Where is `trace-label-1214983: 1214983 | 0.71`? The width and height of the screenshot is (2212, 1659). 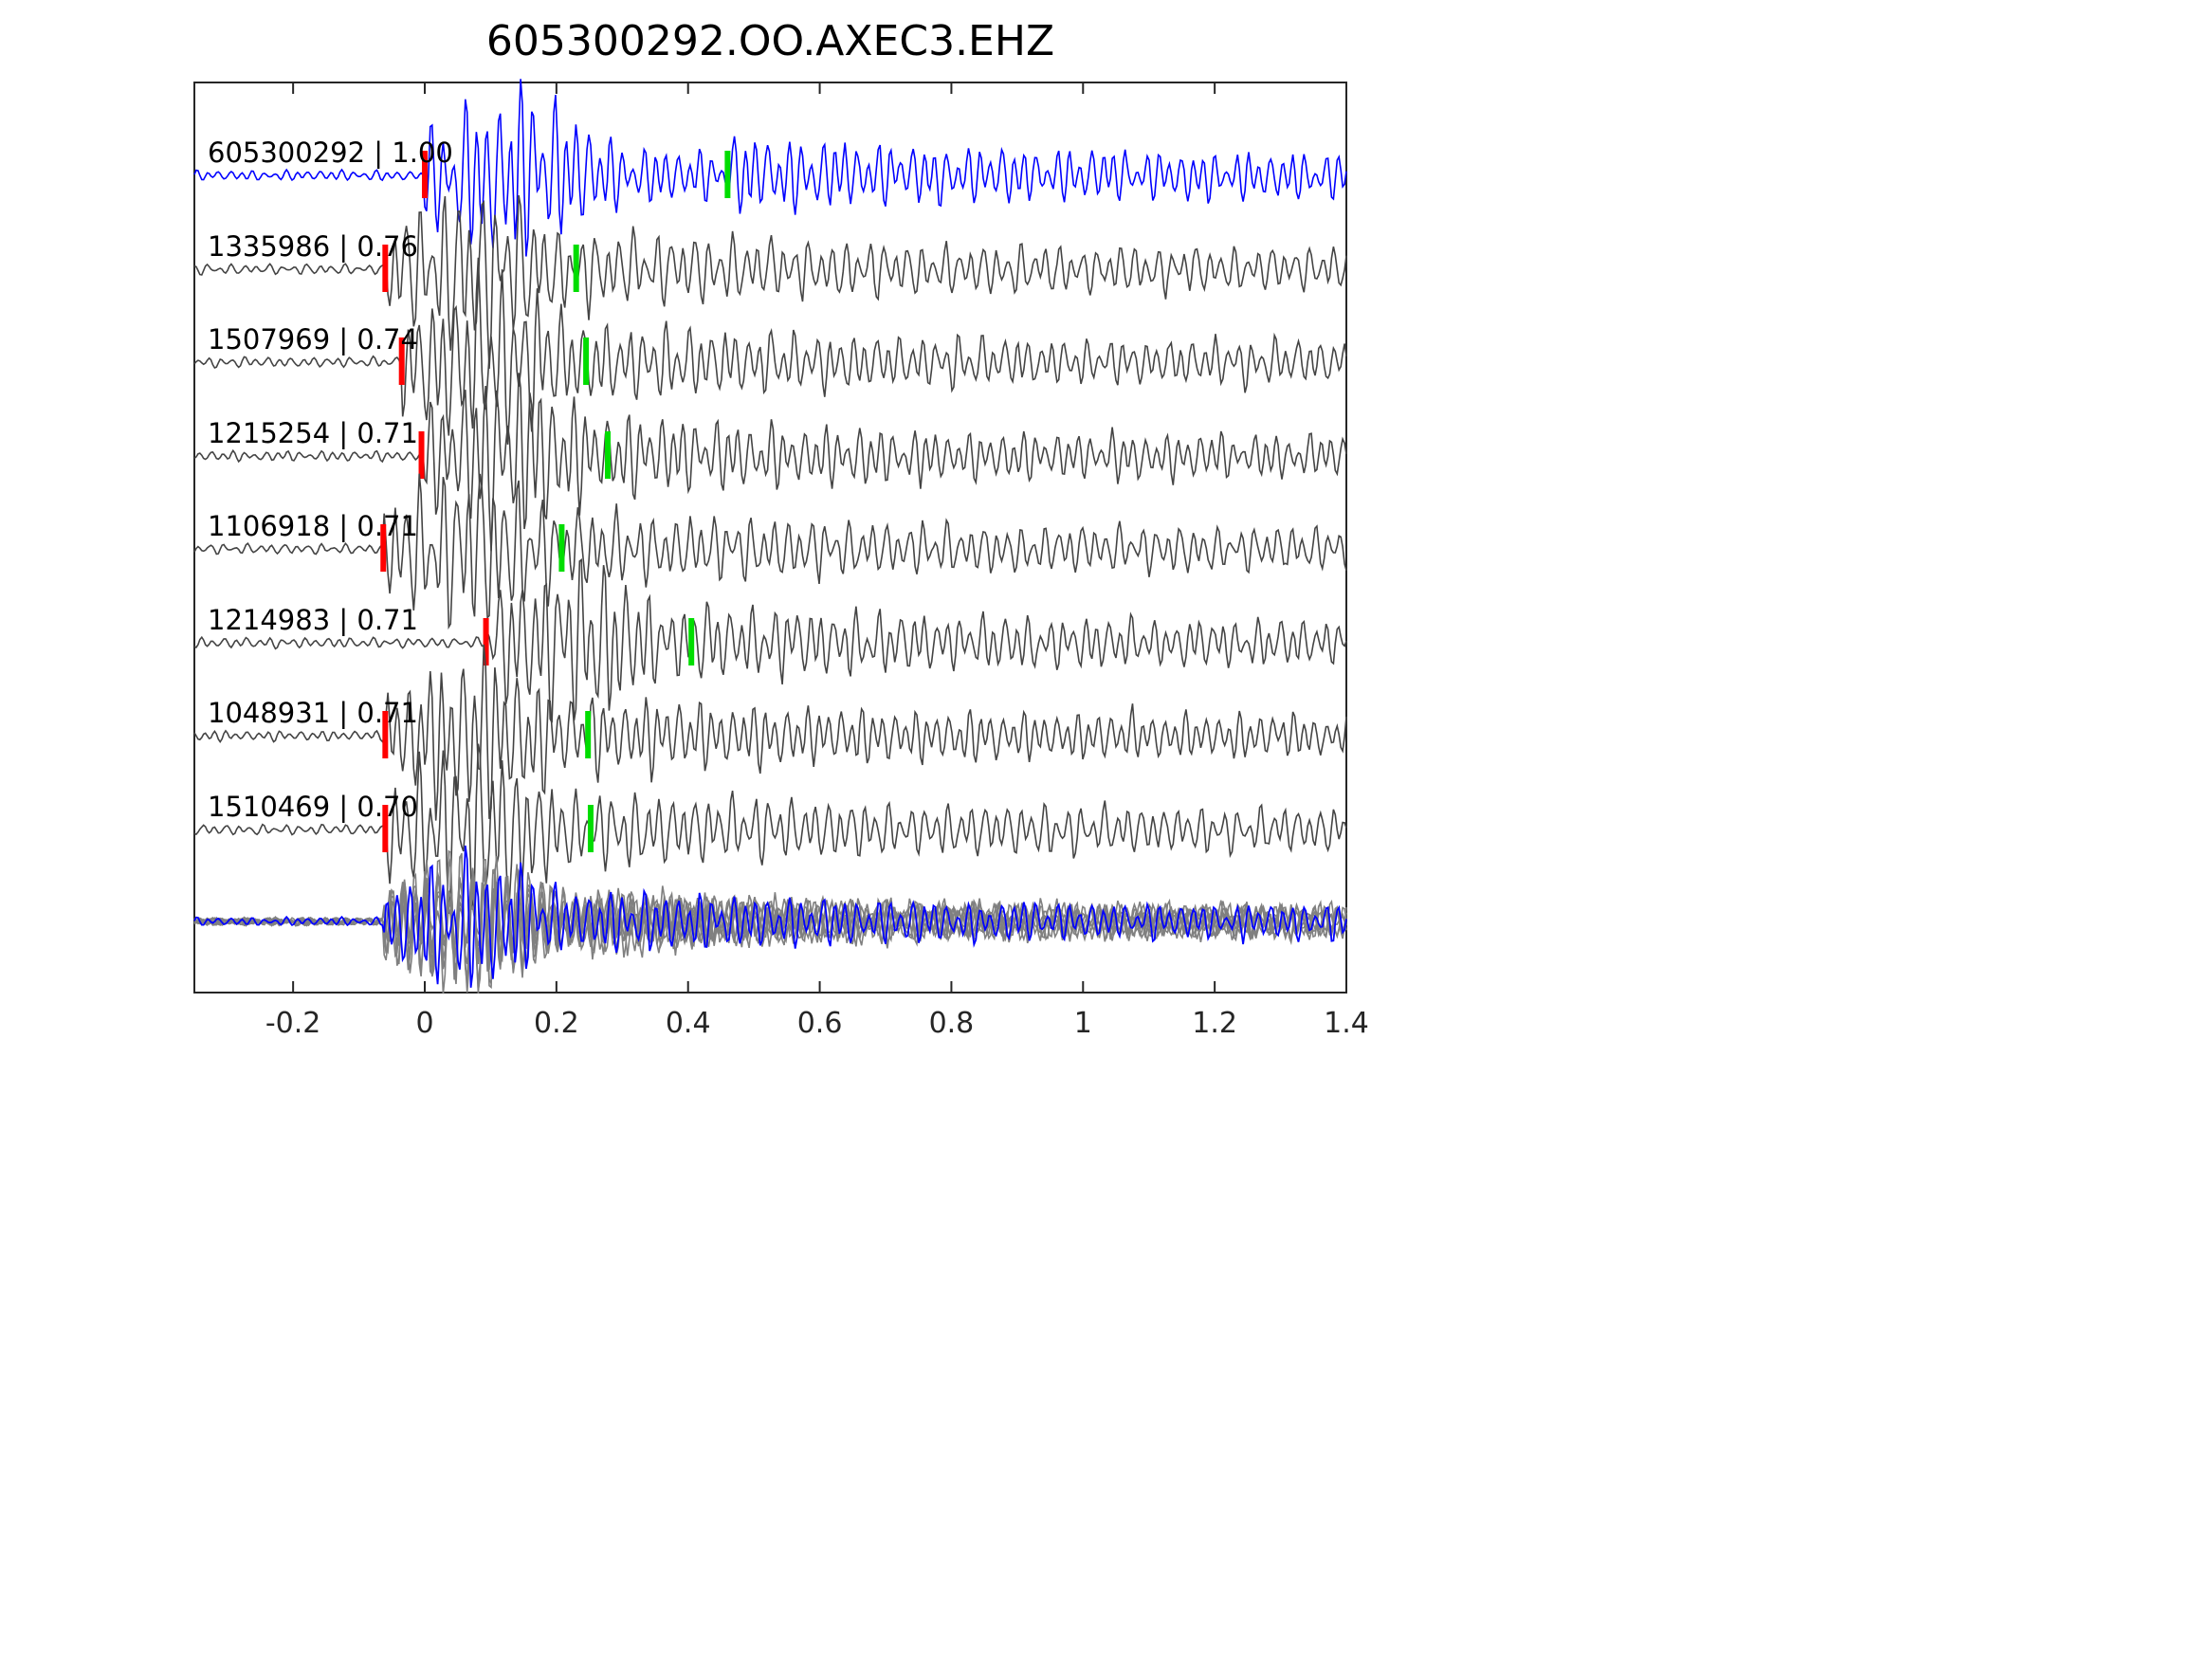 trace-label-1214983: 1214983 | 0.71 is located at coordinates (313, 620).